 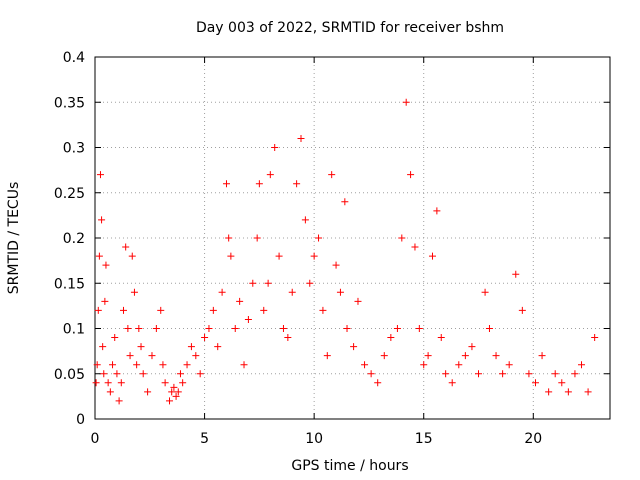 What do you see at coordinates (74, 239) in the screenshot?
I see `y-tick-label: 0.2` at bounding box center [74, 239].